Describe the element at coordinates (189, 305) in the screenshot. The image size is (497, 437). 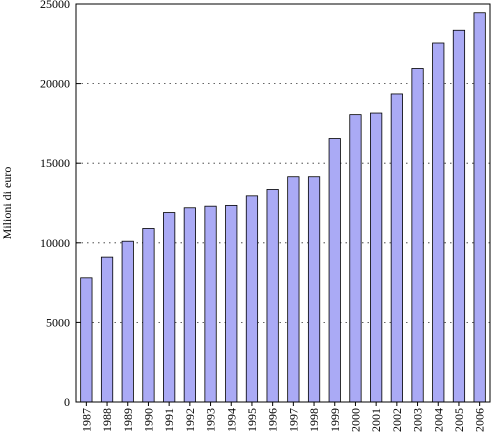
I see `bar-1992` at that location.